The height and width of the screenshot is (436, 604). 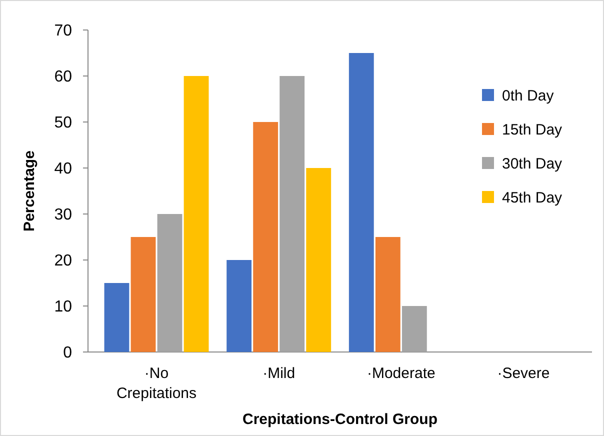 I want to click on legend-label: 30th Day, so click(x=532, y=163).